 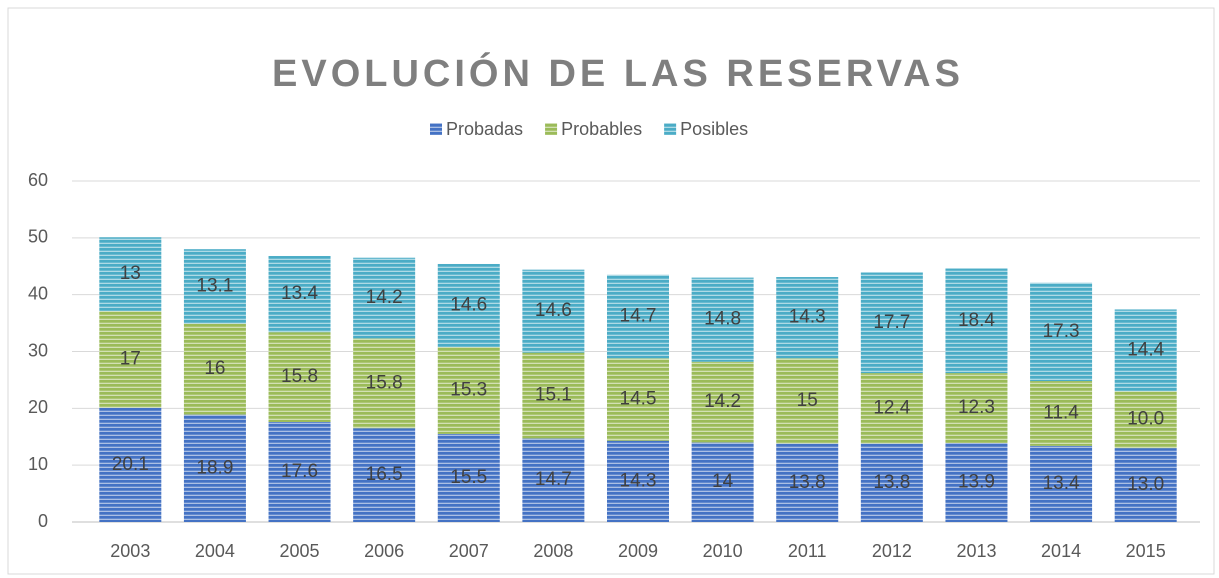 I want to click on x-tick-label: 2010, so click(x=723, y=551).